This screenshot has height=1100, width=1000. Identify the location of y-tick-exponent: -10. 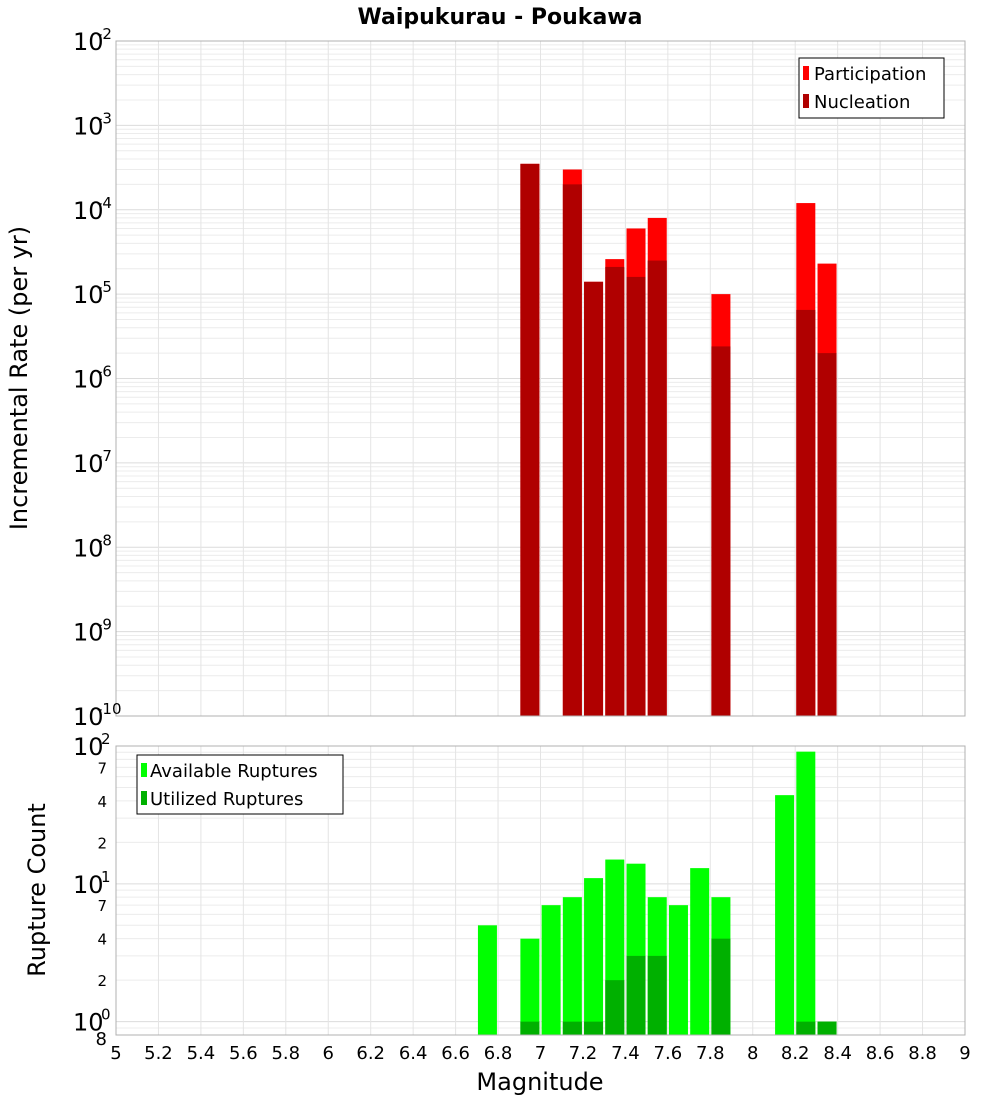
(109, 709).